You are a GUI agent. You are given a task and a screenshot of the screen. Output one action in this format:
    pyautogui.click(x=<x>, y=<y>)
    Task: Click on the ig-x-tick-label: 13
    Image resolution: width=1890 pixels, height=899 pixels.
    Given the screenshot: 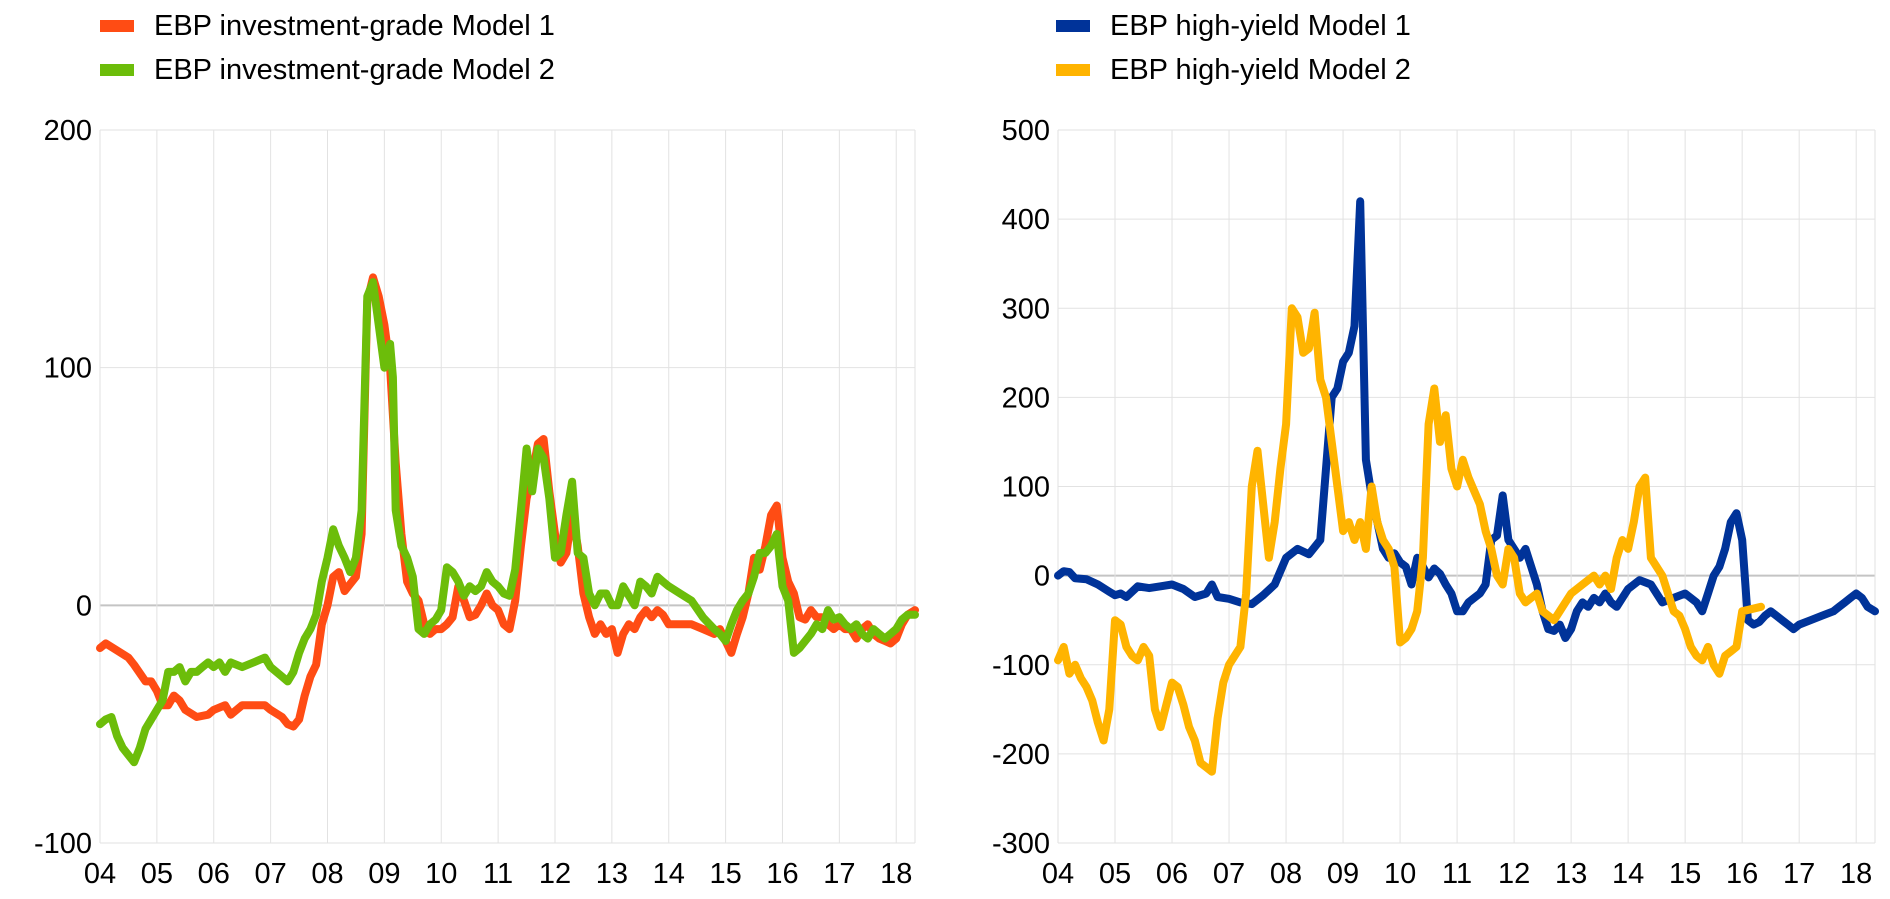 What is the action you would take?
    pyautogui.click(x=612, y=874)
    